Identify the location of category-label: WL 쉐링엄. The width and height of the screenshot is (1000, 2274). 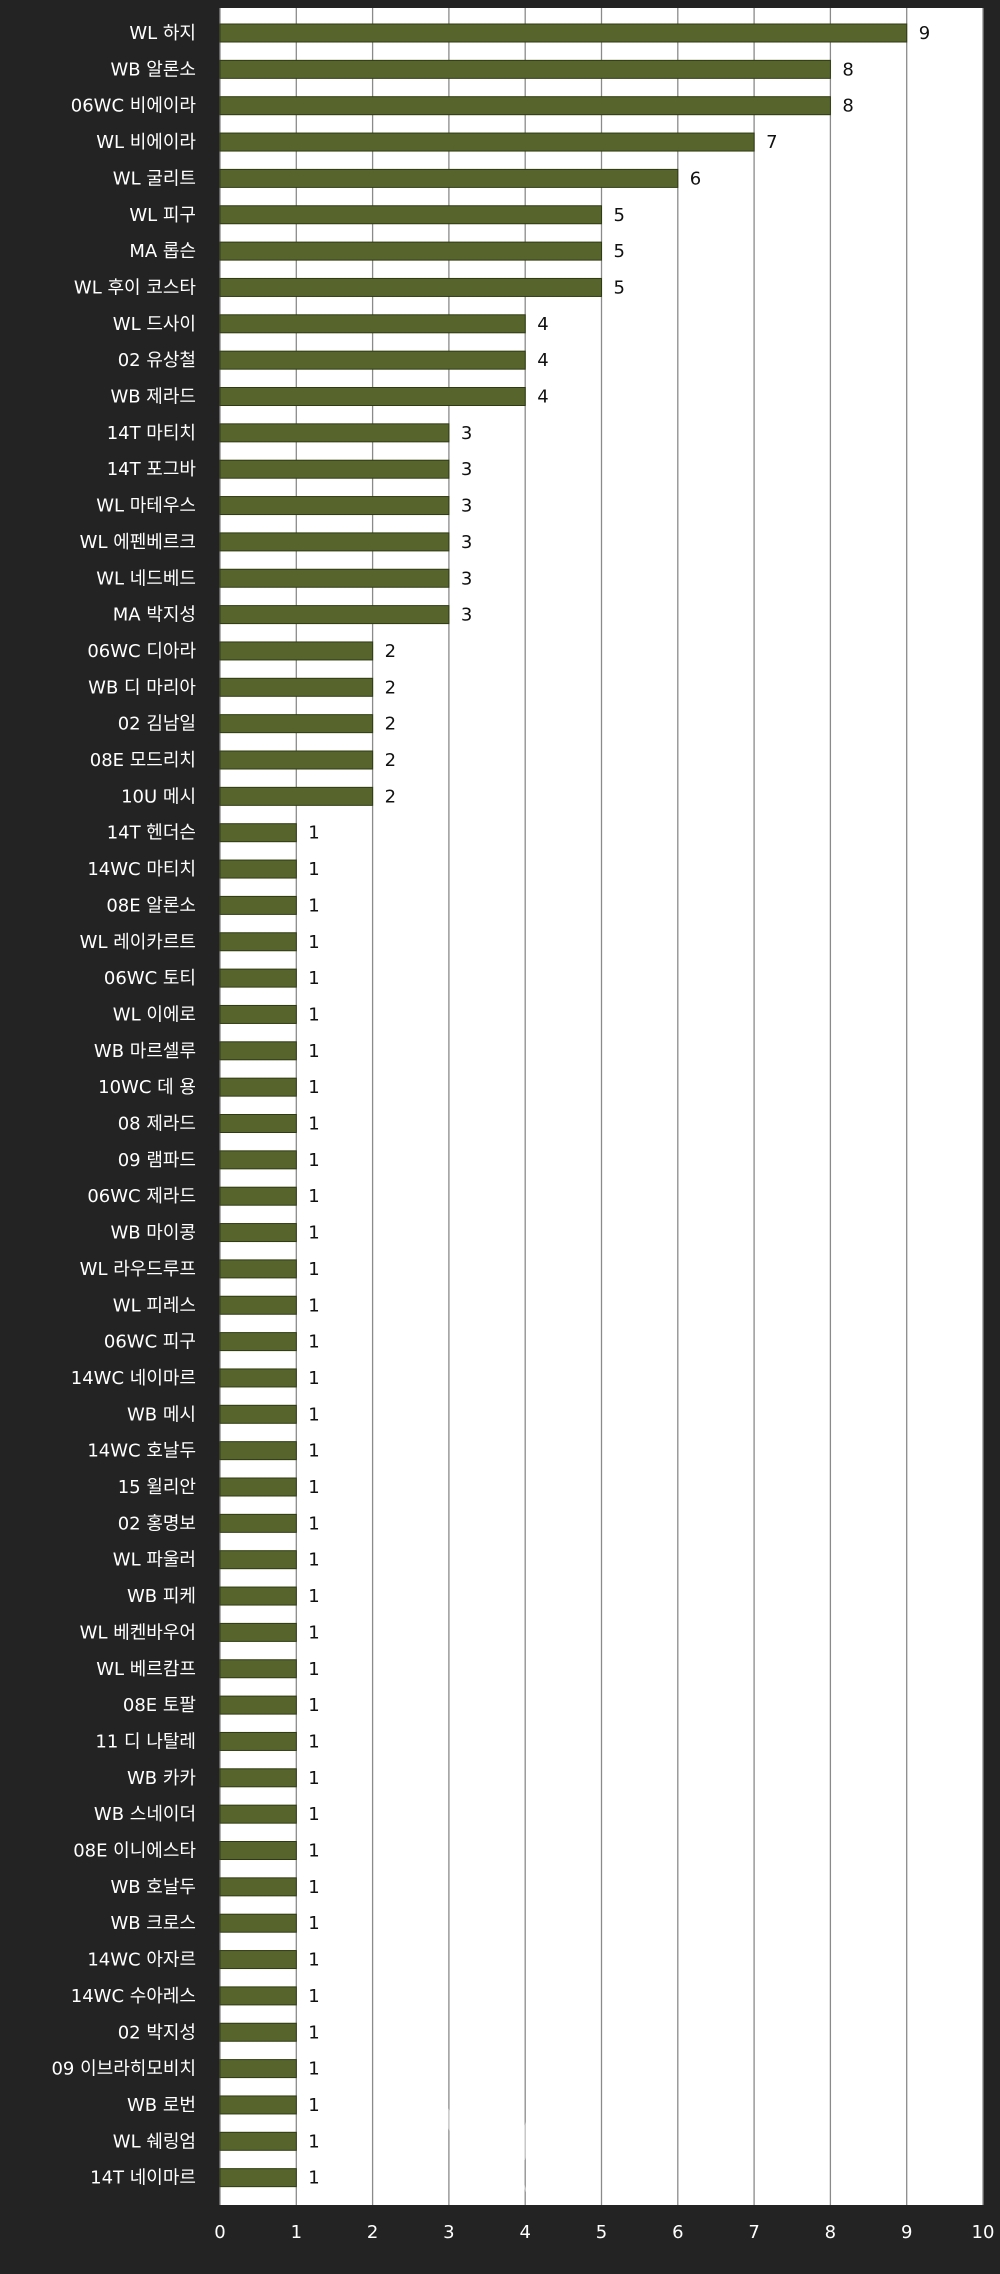
(154, 2141).